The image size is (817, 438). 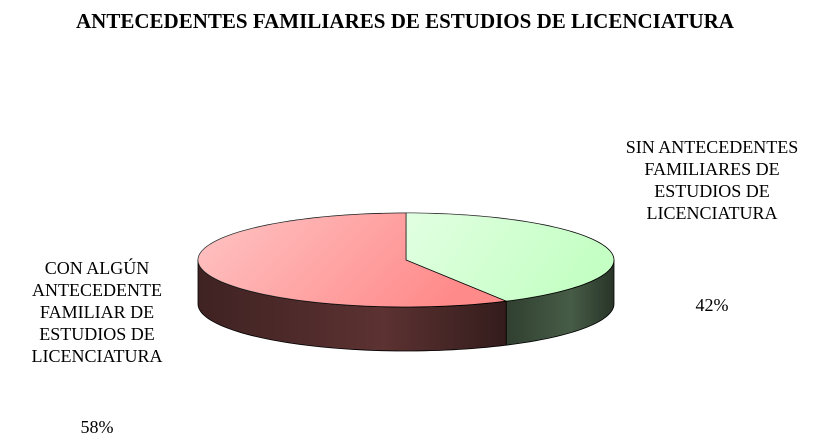 What do you see at coordinates (560, 303) in the screenshot?
I see `slice-side-shade` at bounding box center [560, 303].